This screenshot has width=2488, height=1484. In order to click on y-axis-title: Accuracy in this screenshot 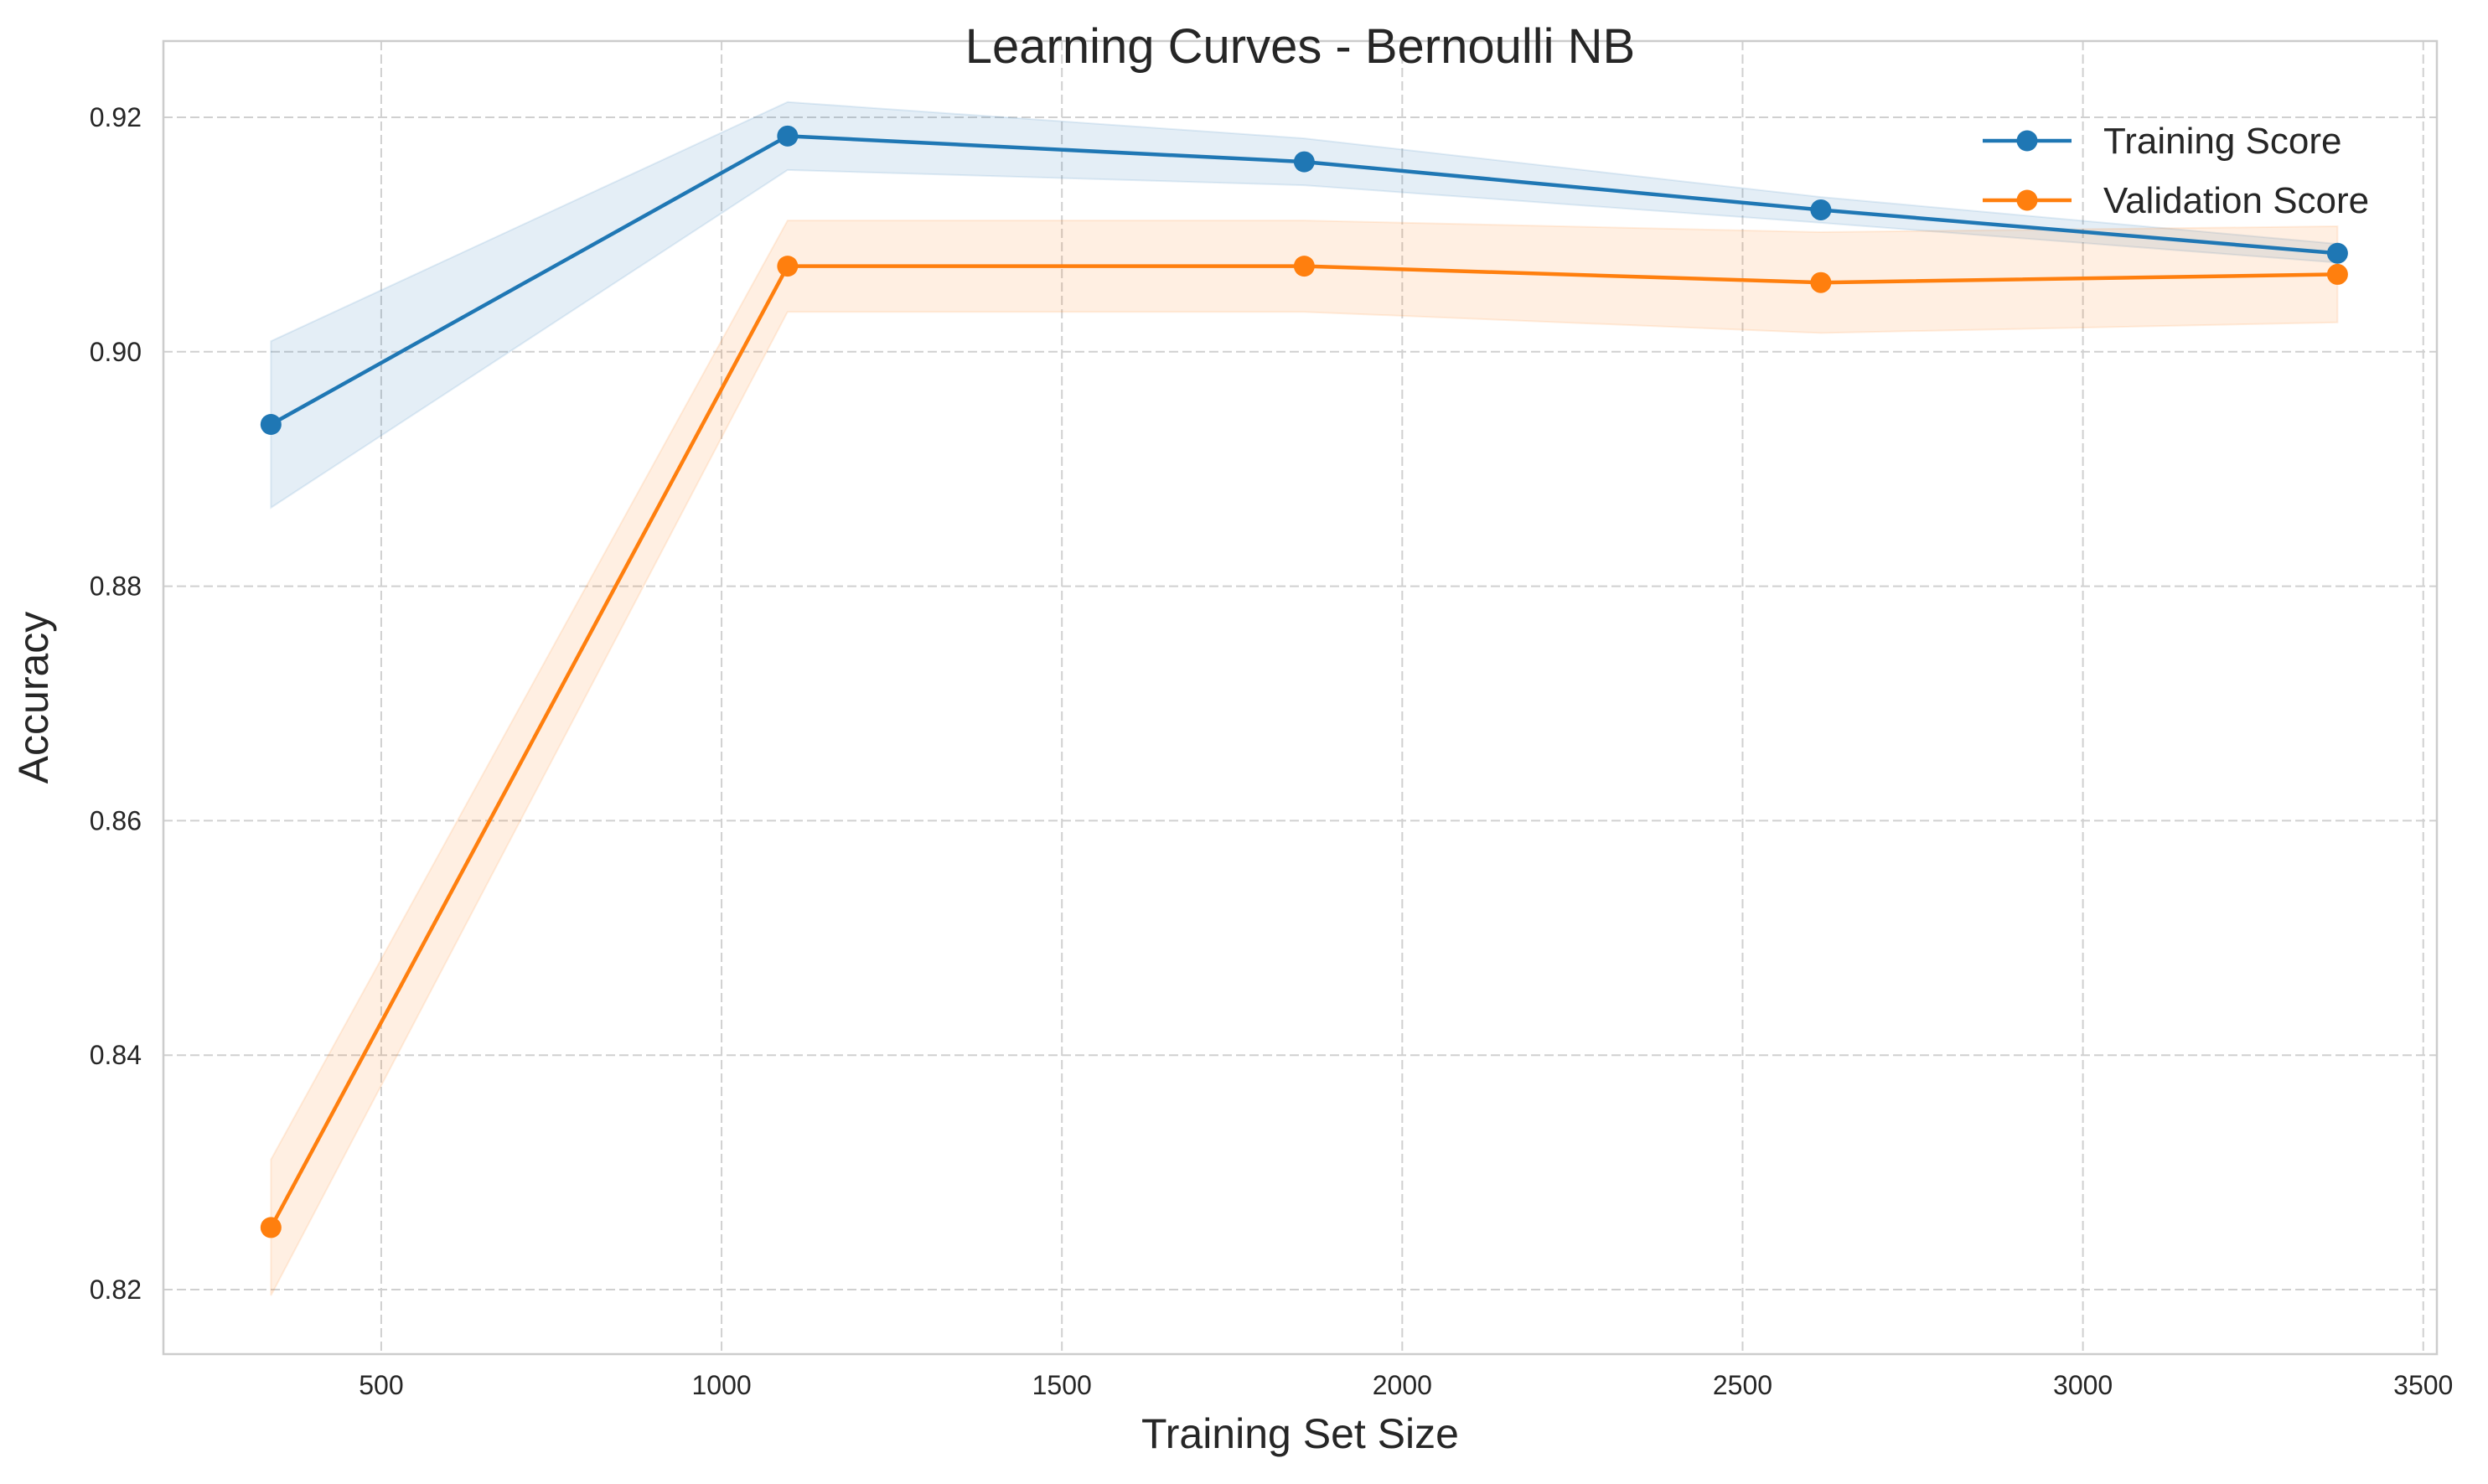, I will do `click(33, 698)`.